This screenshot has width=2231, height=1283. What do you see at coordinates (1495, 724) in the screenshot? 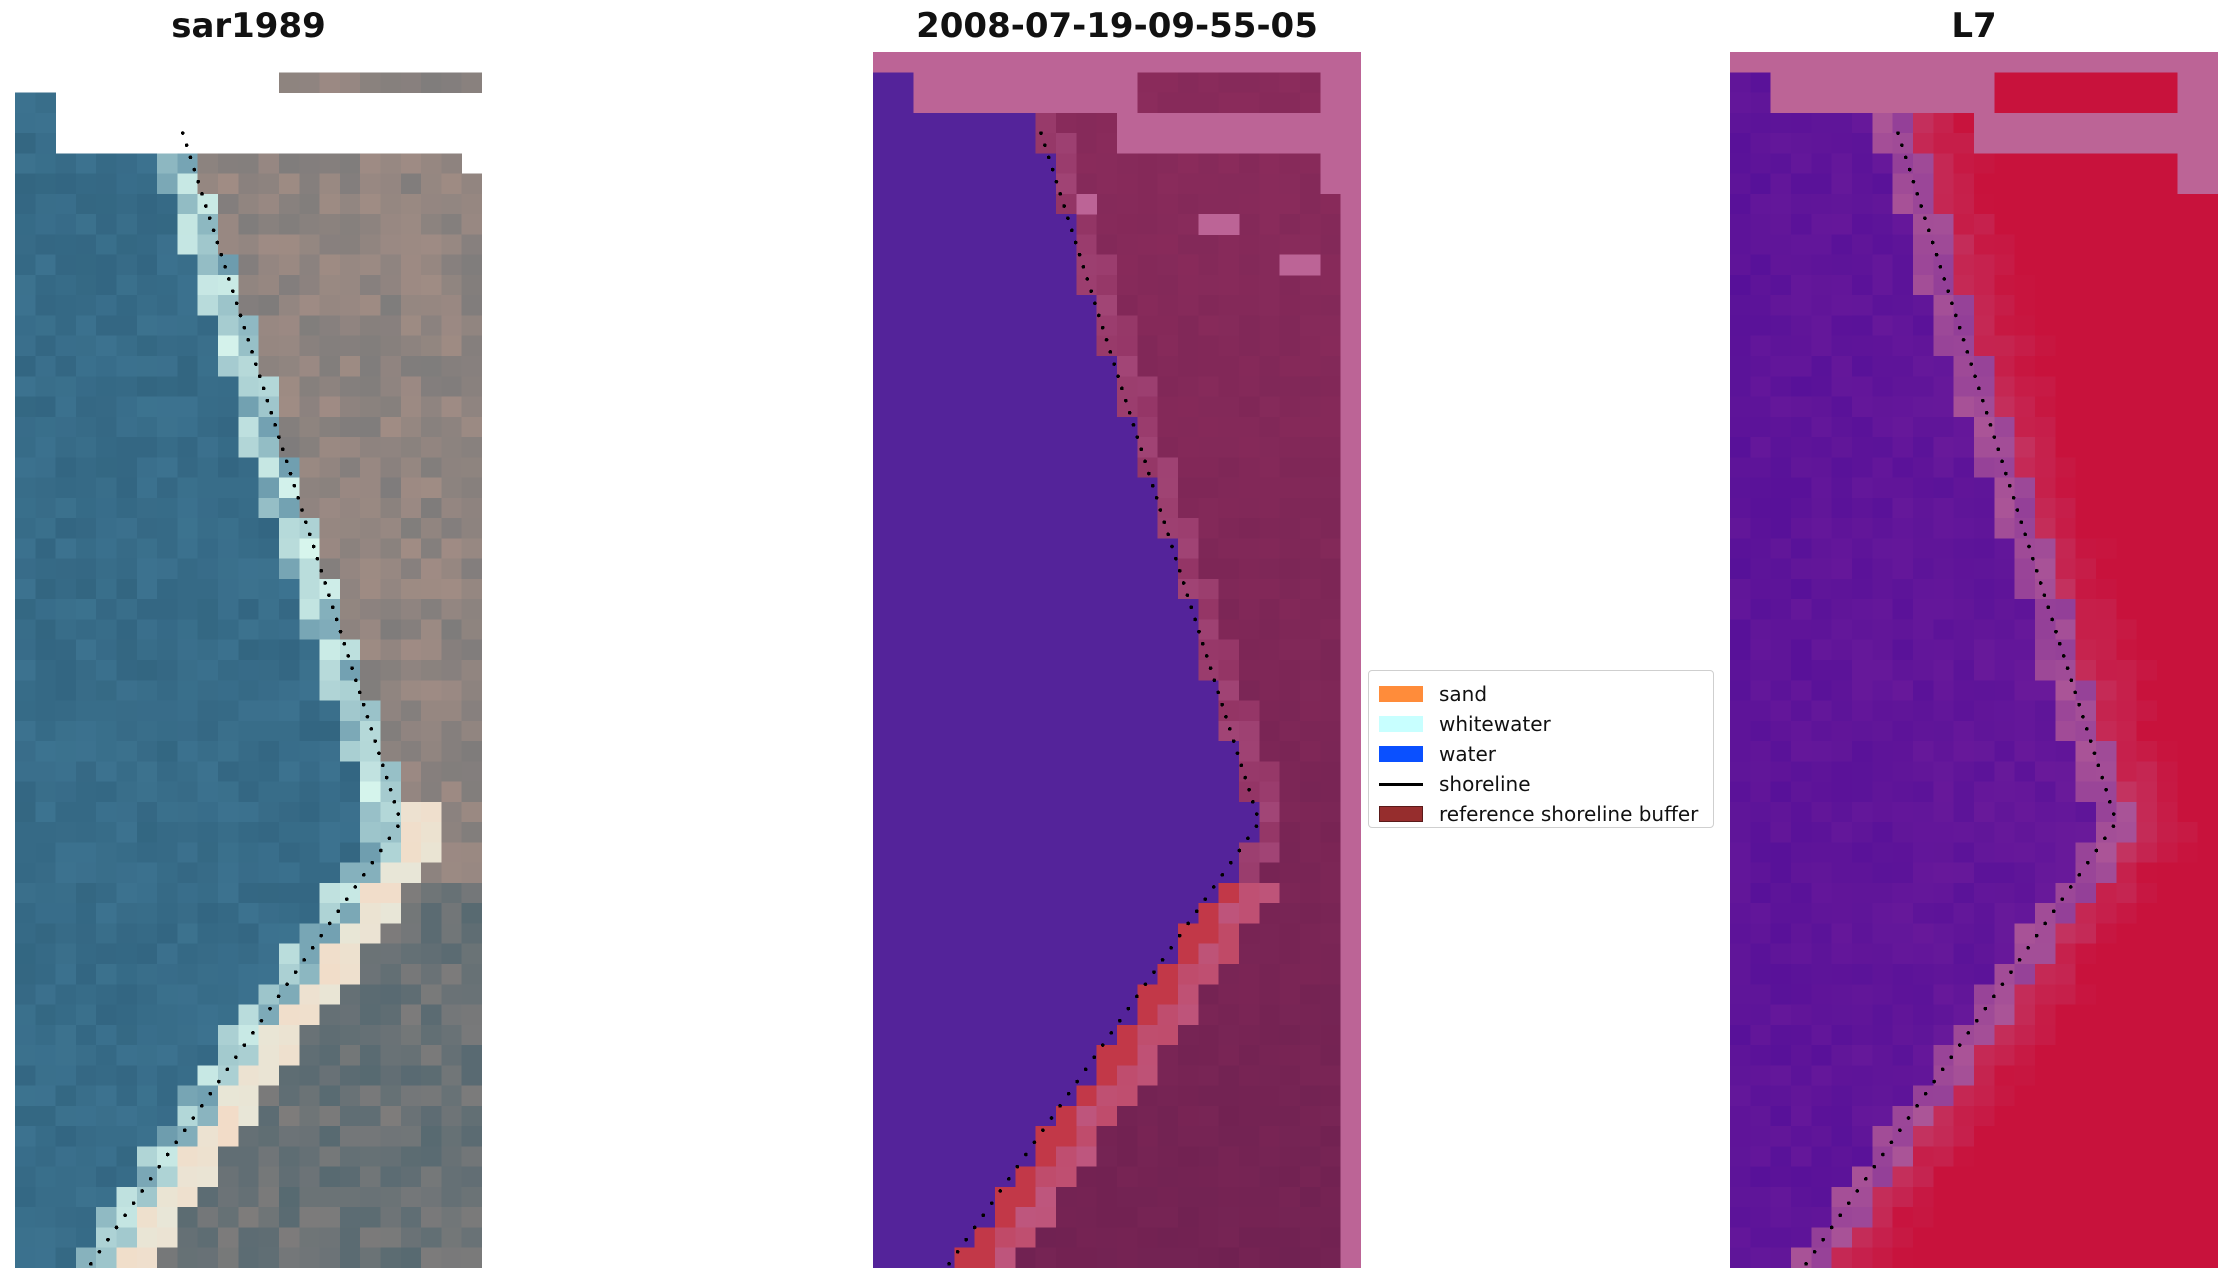
I see `legend-label-whitewater: whitewater` at bounding box center [1495, 724].